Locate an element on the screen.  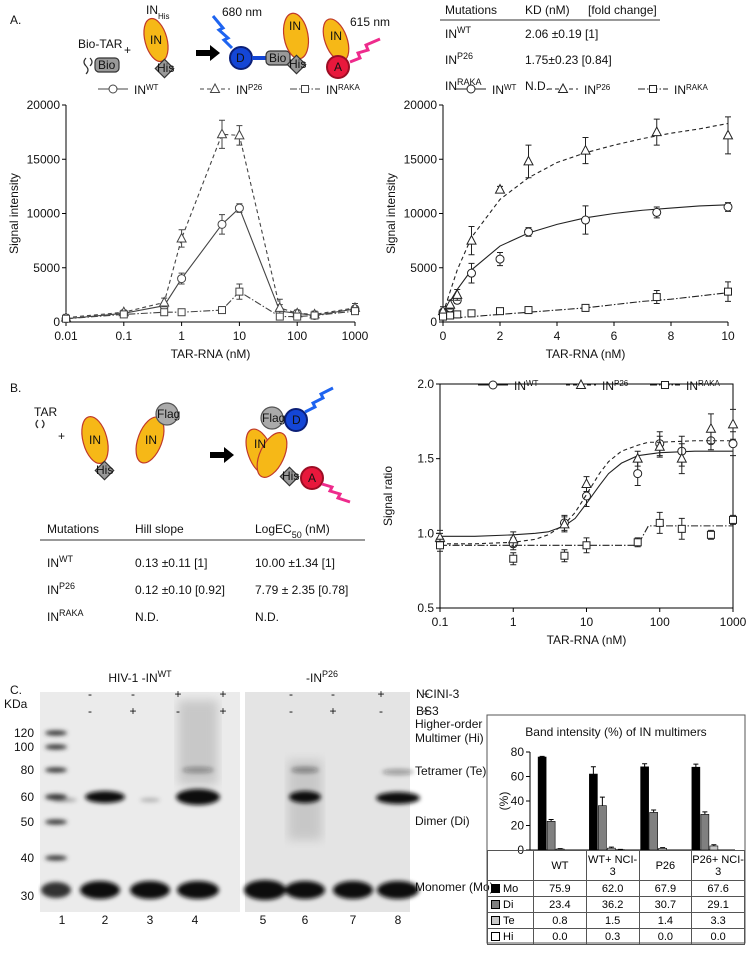
table-header: [fold change] is located at coordinates (622, 10).